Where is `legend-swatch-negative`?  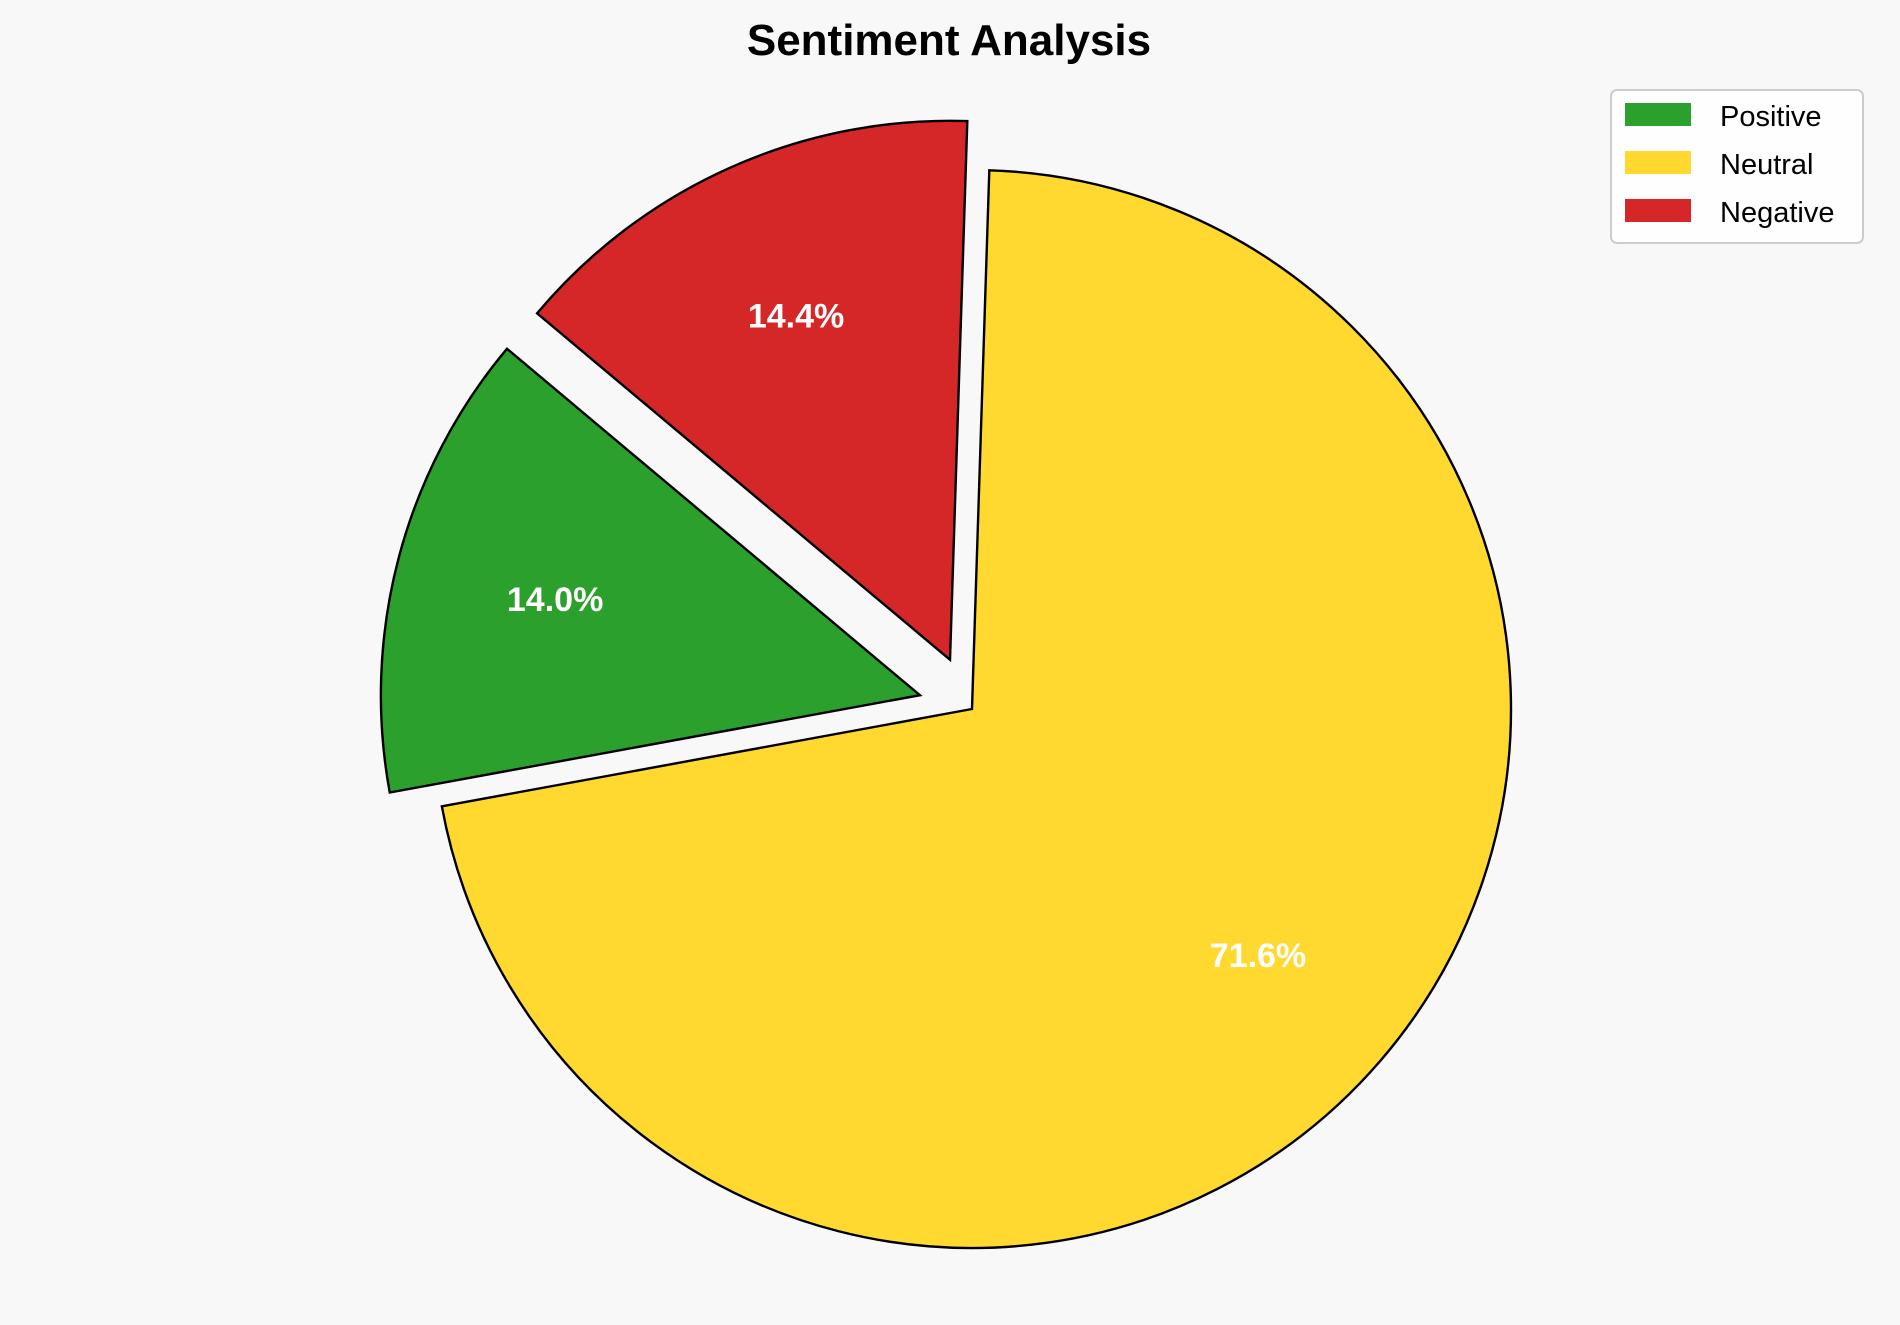
legend-swatch-negative is located at coordinates (1658, 210).